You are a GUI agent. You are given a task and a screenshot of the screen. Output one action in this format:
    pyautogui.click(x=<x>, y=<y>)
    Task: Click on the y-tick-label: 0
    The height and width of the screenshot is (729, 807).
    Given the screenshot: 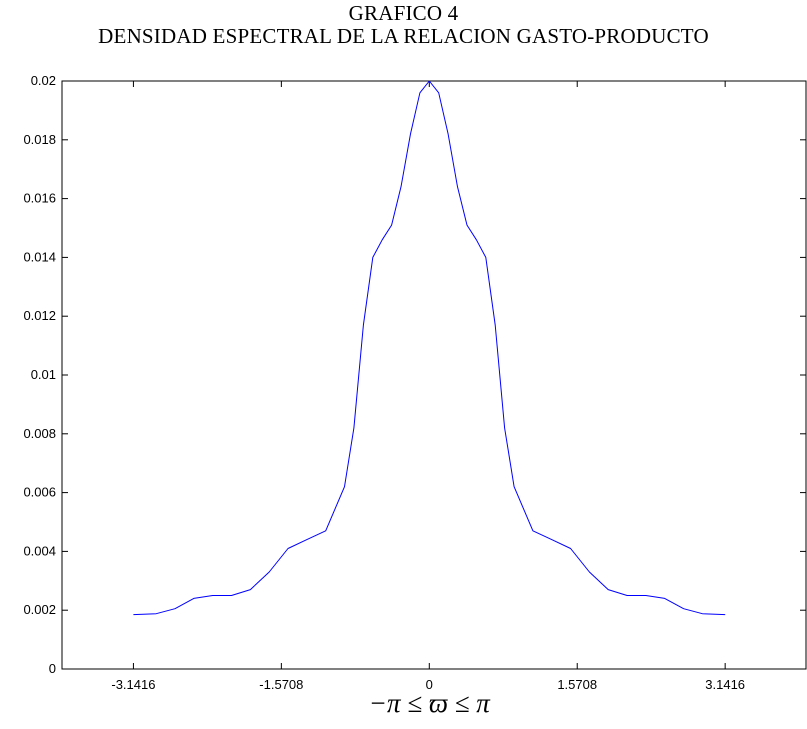 What is the action you would take?
    pyautogui.click(x=52, y=668)
    